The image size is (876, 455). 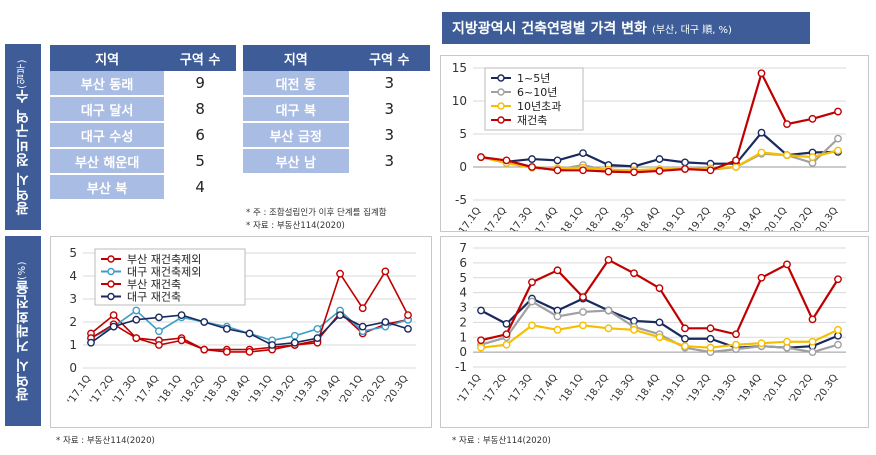 What do you see at coordinates (699, 218) in the screenshot?
I see `x-tick-label: '19.2Q` at bounding box center [699, 218].